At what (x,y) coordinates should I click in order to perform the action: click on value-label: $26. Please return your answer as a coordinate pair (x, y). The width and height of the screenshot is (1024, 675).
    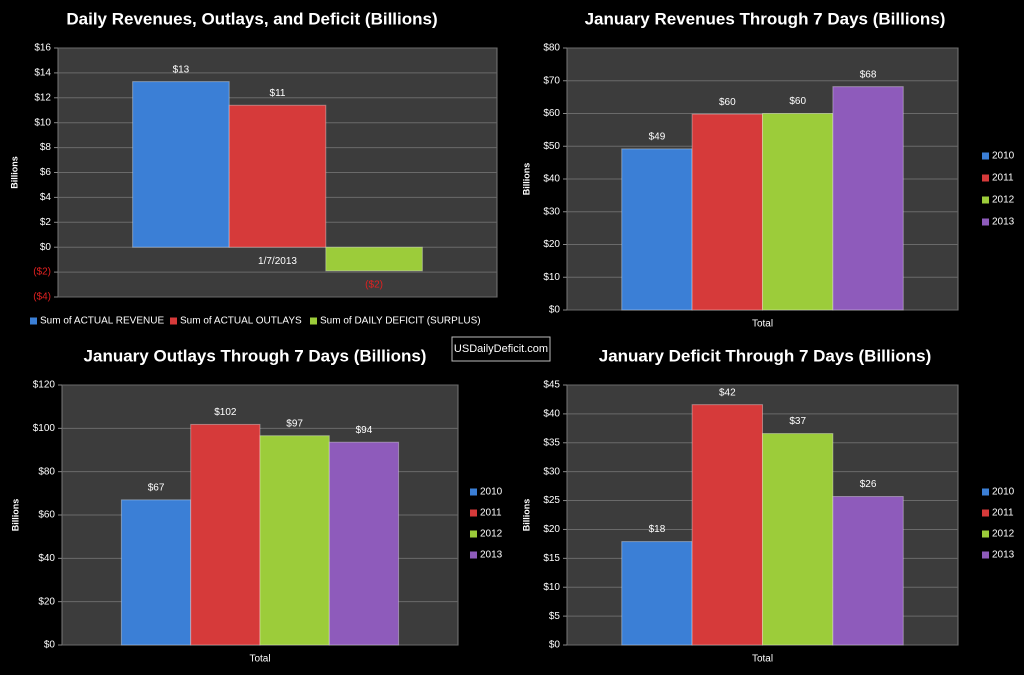
    Looking at the image, I should click on (868, 484).